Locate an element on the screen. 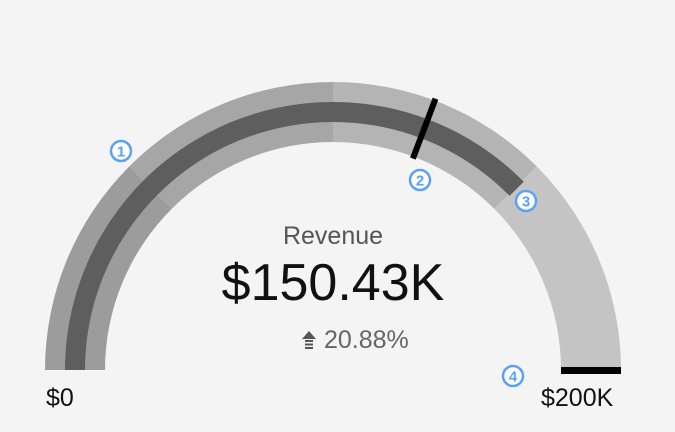 This screenshot has height=432, width=675. annotation-label-3: 3 is located at coordinates (526, 202).